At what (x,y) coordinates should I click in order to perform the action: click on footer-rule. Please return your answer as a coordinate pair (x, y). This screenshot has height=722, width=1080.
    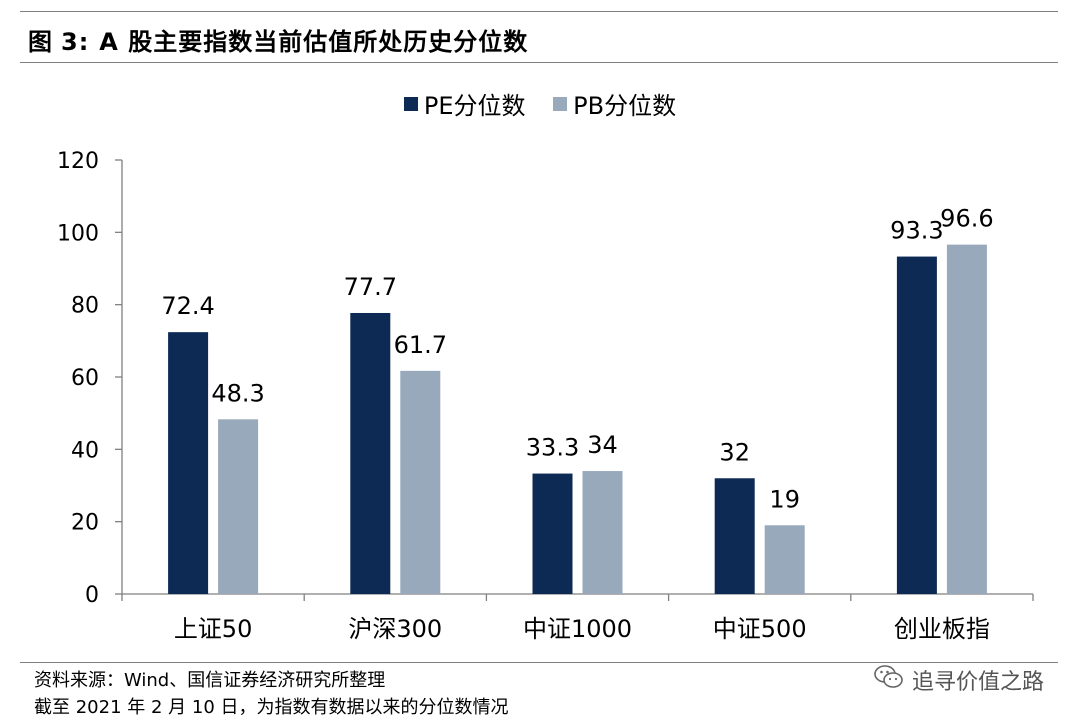
    Looking at the image, I should click on (539, 662).